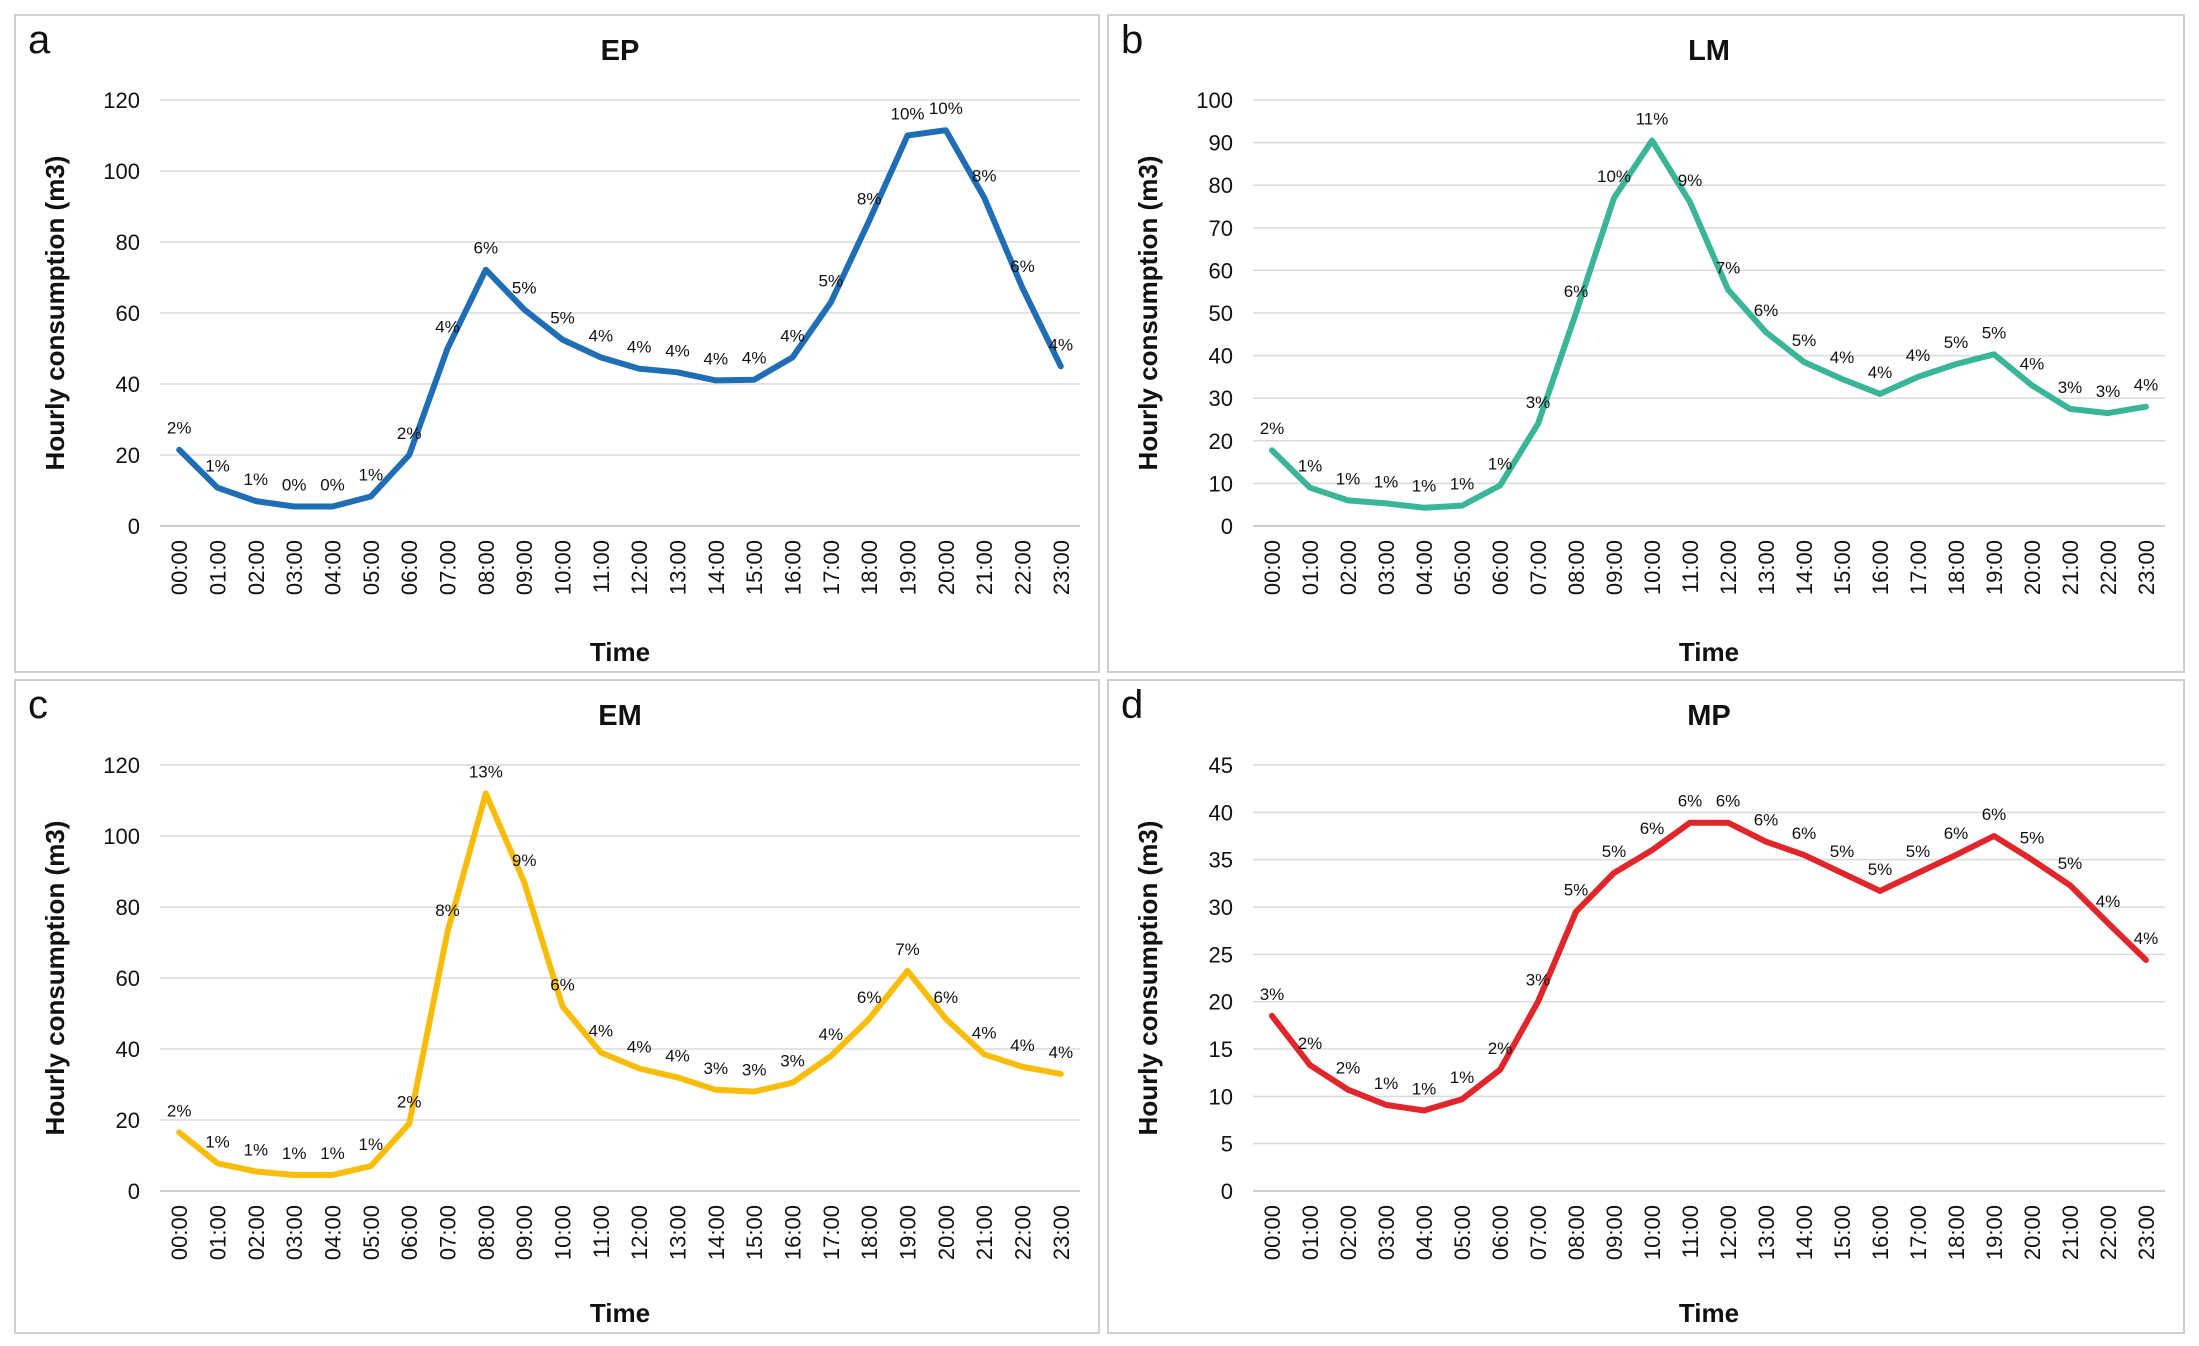 The width and height of the screenshot is (2199, 1346). What do you see at coordinates (121, 100) in the screenshot?
I see `y-tick-label: 120` at bounding box center [121, 100].